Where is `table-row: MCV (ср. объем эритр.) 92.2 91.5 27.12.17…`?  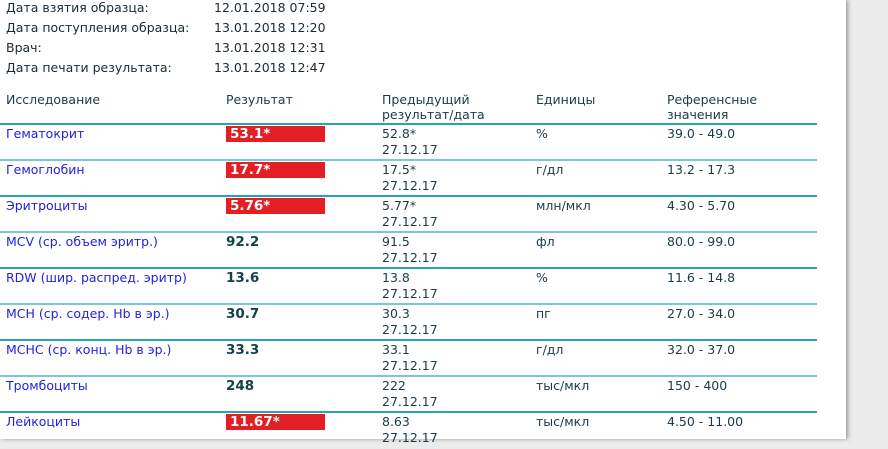
table-row: MCV (ср. объем эритр.) 92.2 91.5 27.12.17… is located at coordinates (408, 250).